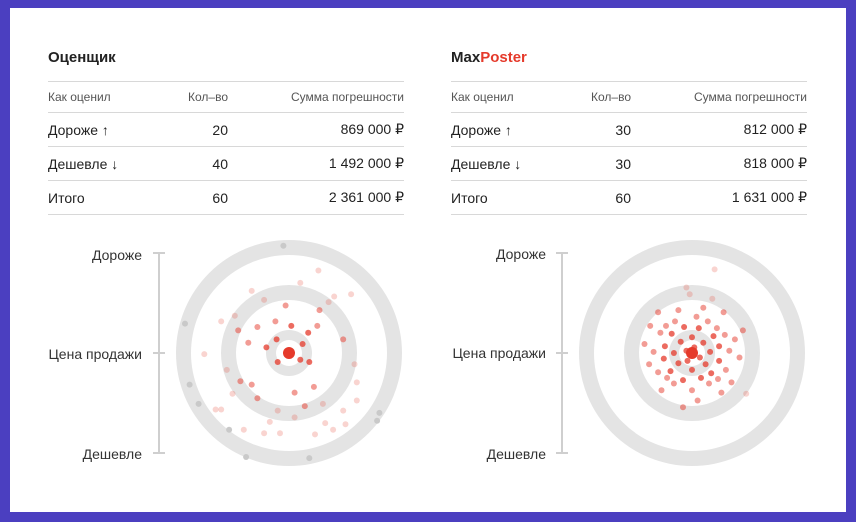  What do you see at coordinates (316, 97) in the screenshot?
I see `column-header-error-sum: Сумма погрешности` at bounding box center [316, 97].